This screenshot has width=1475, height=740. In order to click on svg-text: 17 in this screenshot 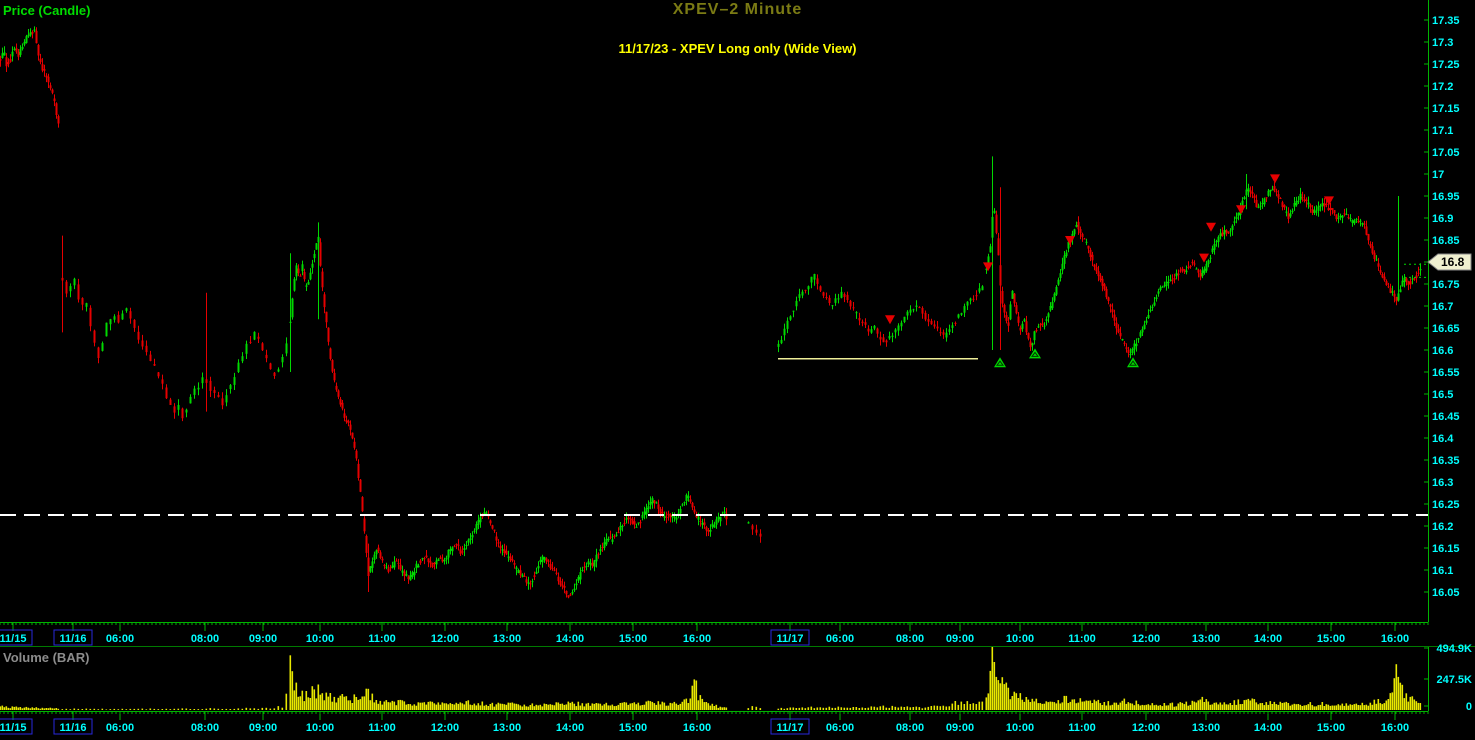, I will do `click(1438, 175)`.